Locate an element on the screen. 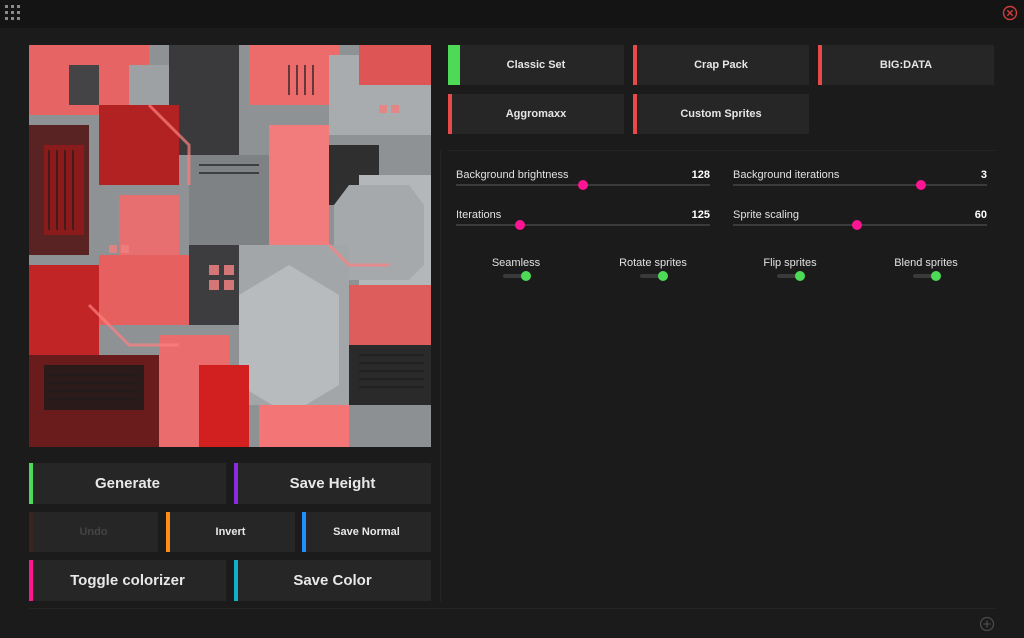 This screenshot has height=638, width=1024. toggle-colorizer-label: Toggle colorizer is located at coordinates (127, 580).